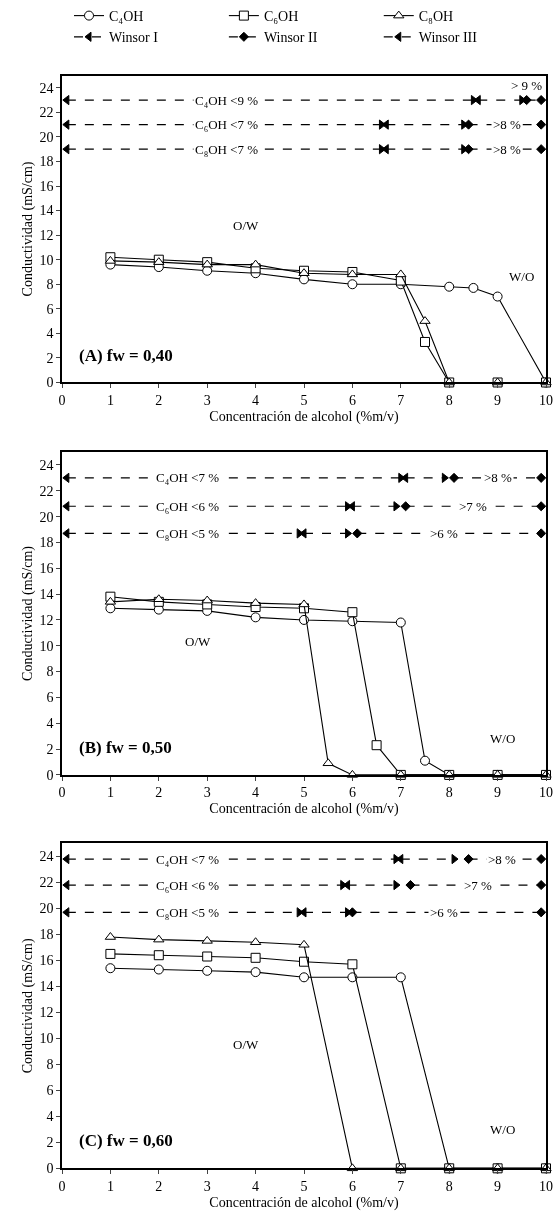  I want to click on legend-label: C₆OH, so click(281, 17).